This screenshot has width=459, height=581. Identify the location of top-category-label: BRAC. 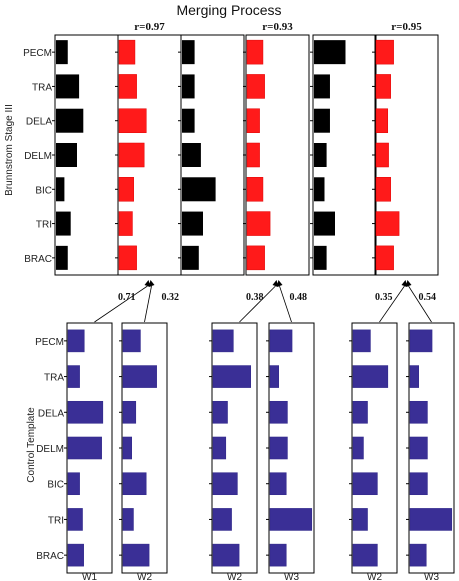
(38, 259).